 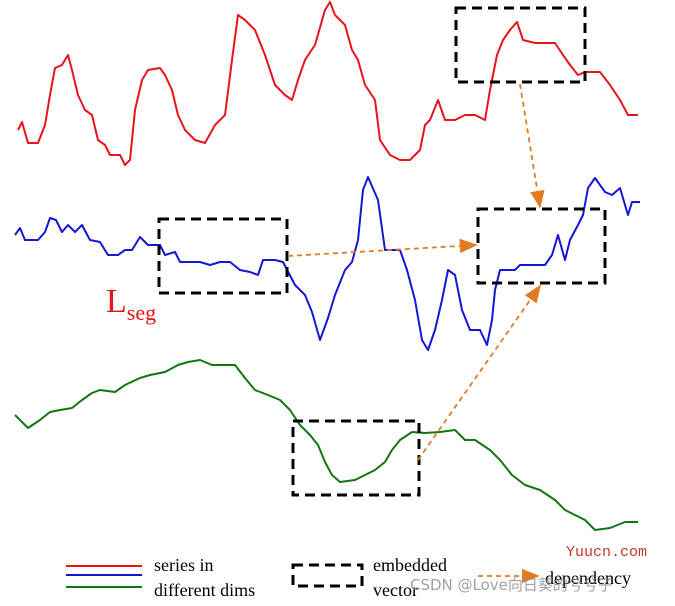 What do you see at coordinates (606, 552) in the screenshot?
I see `watermark: Yuucn.com` at bounding box center [606, 552].